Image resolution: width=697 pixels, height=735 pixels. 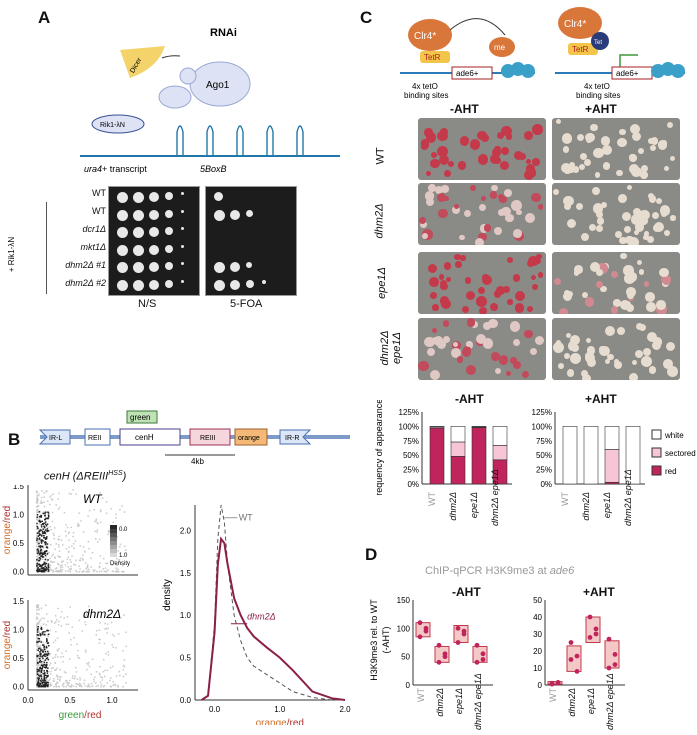 I want to click on chip-category-label: dhm2Δ epe1Δ, so click(x=478, y=701).